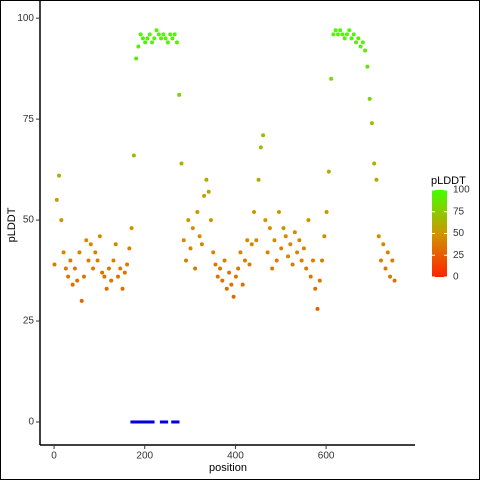  What do you see at coordinates (29, 220) in the screenshot?
I see `y-tick-label: 50` at bounding box center [29, 220].